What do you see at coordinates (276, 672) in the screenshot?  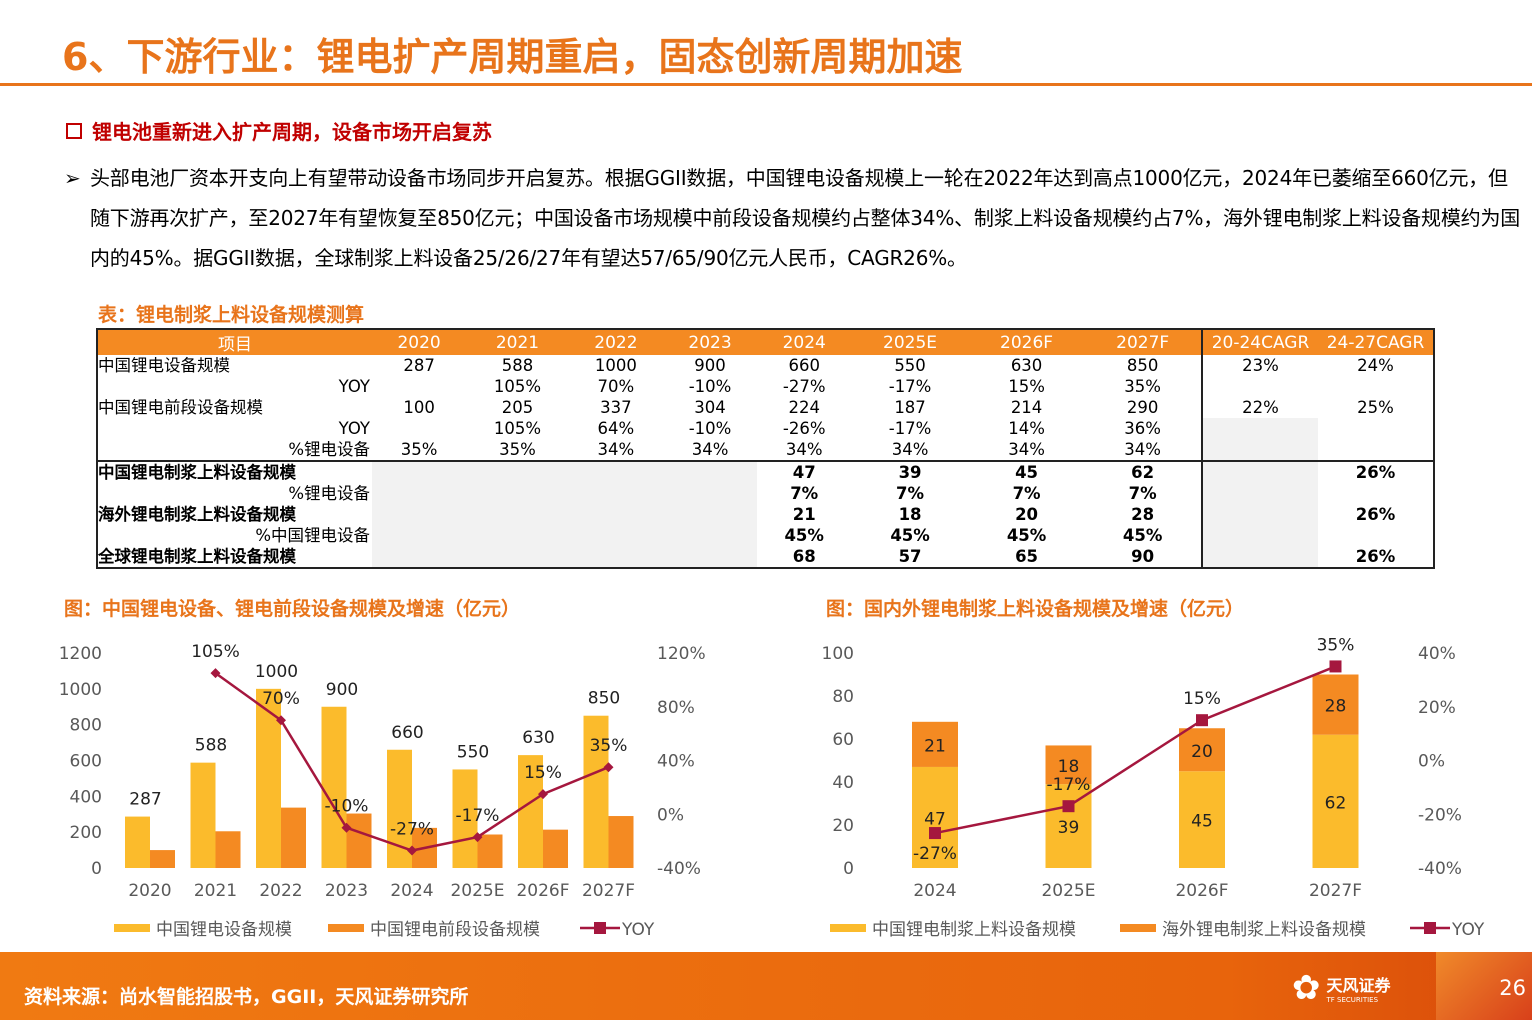 I see `bar-data-label: 1000` at bounding box center [276, 672].